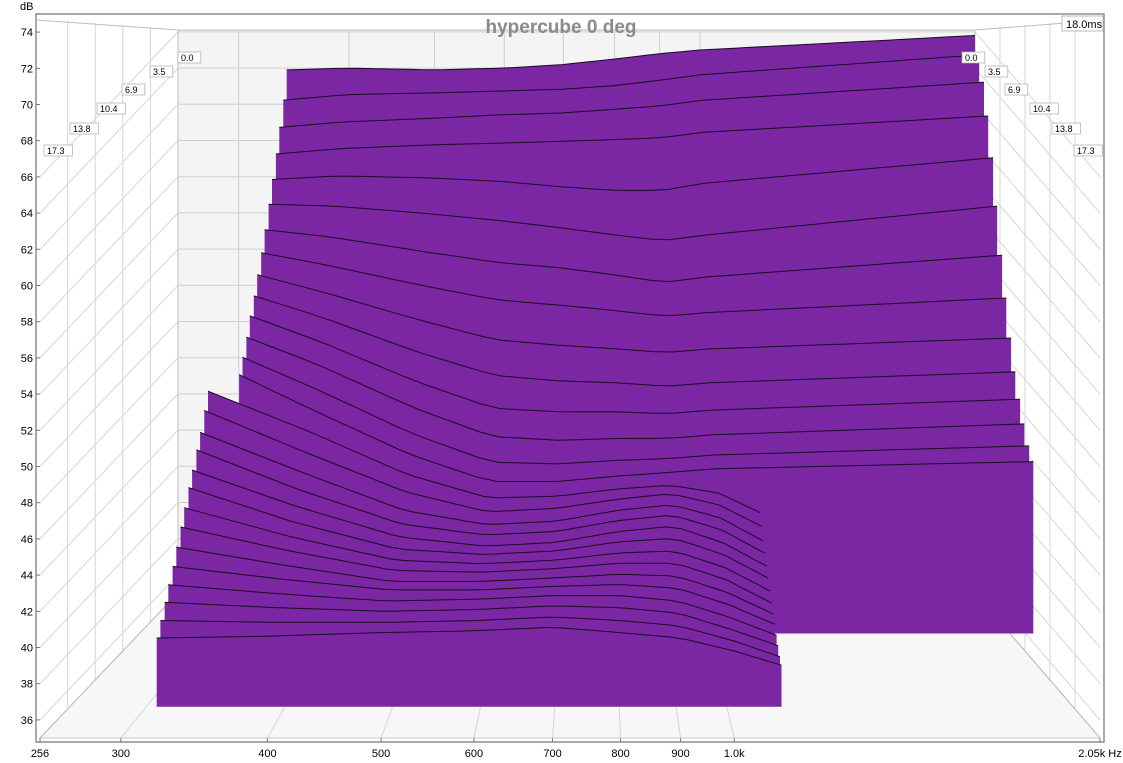  I want to click on y-unit-label: dB, so click(26, 7).